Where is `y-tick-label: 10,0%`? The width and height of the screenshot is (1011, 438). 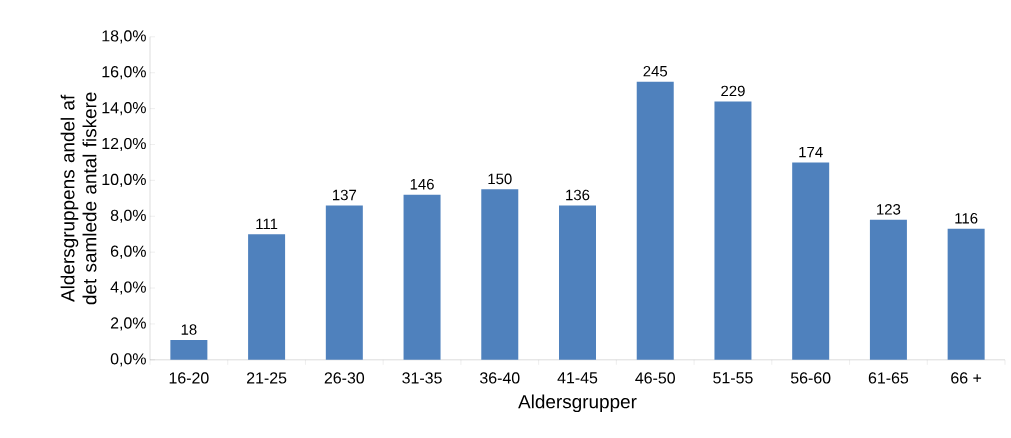
y-tick-label: 10,0% is located at coordinates (124, 180).